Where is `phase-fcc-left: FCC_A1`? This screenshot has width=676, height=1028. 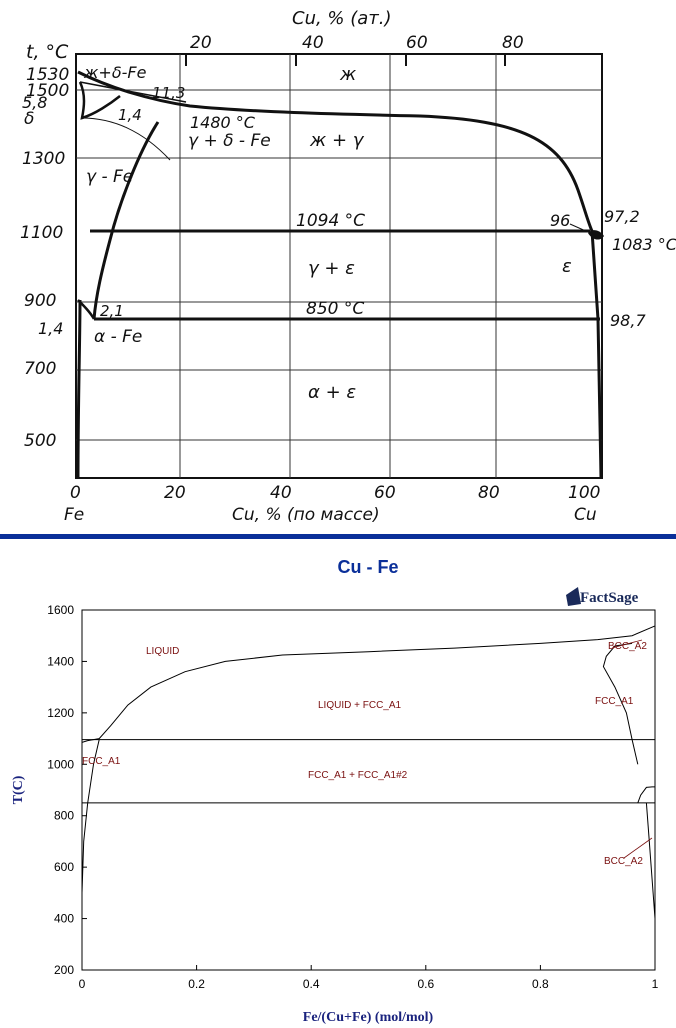
phase-fcc-left: FCC_A1 is located at coordinates (101, 761).